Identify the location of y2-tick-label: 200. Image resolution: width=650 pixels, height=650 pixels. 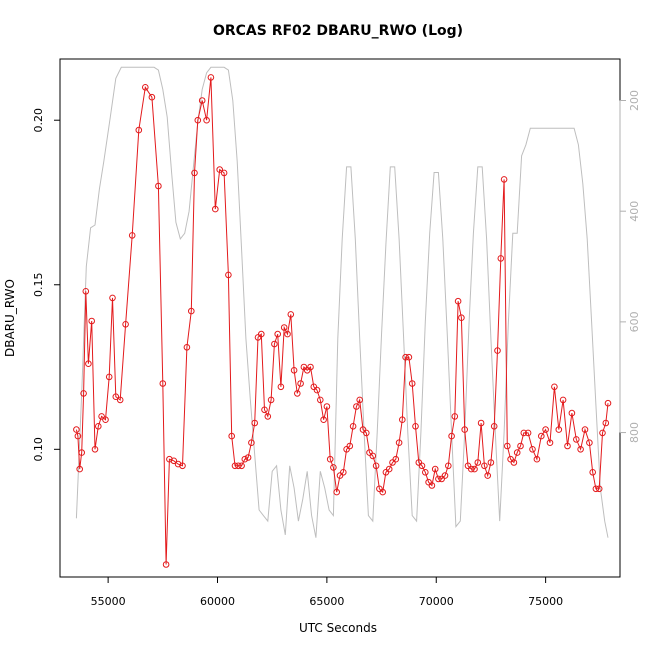
(634, 100).